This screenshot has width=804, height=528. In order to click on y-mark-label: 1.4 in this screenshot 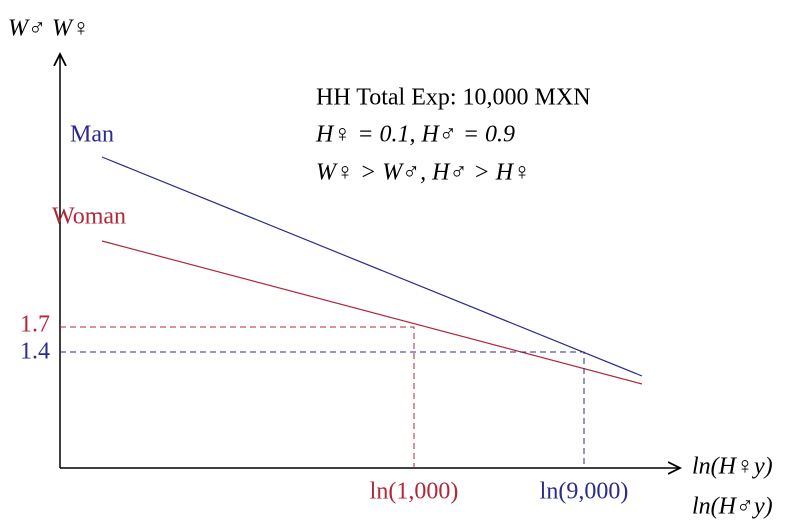, I will do `click(35, 352)`.